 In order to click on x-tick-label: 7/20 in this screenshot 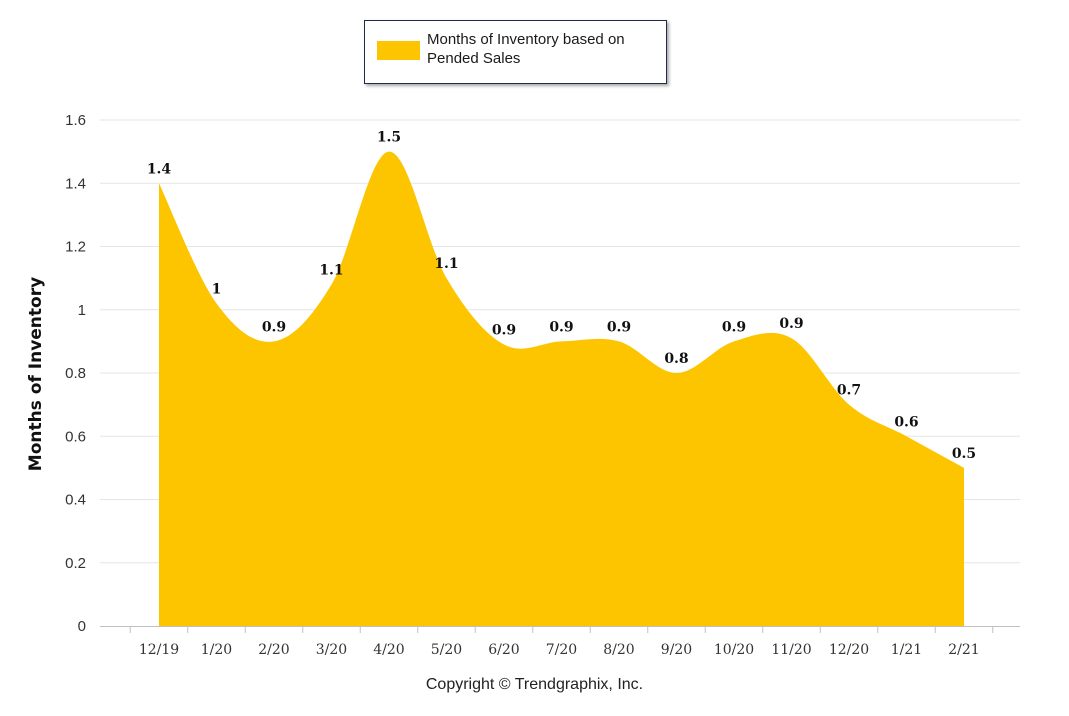, I will do `click(561, 650)`.